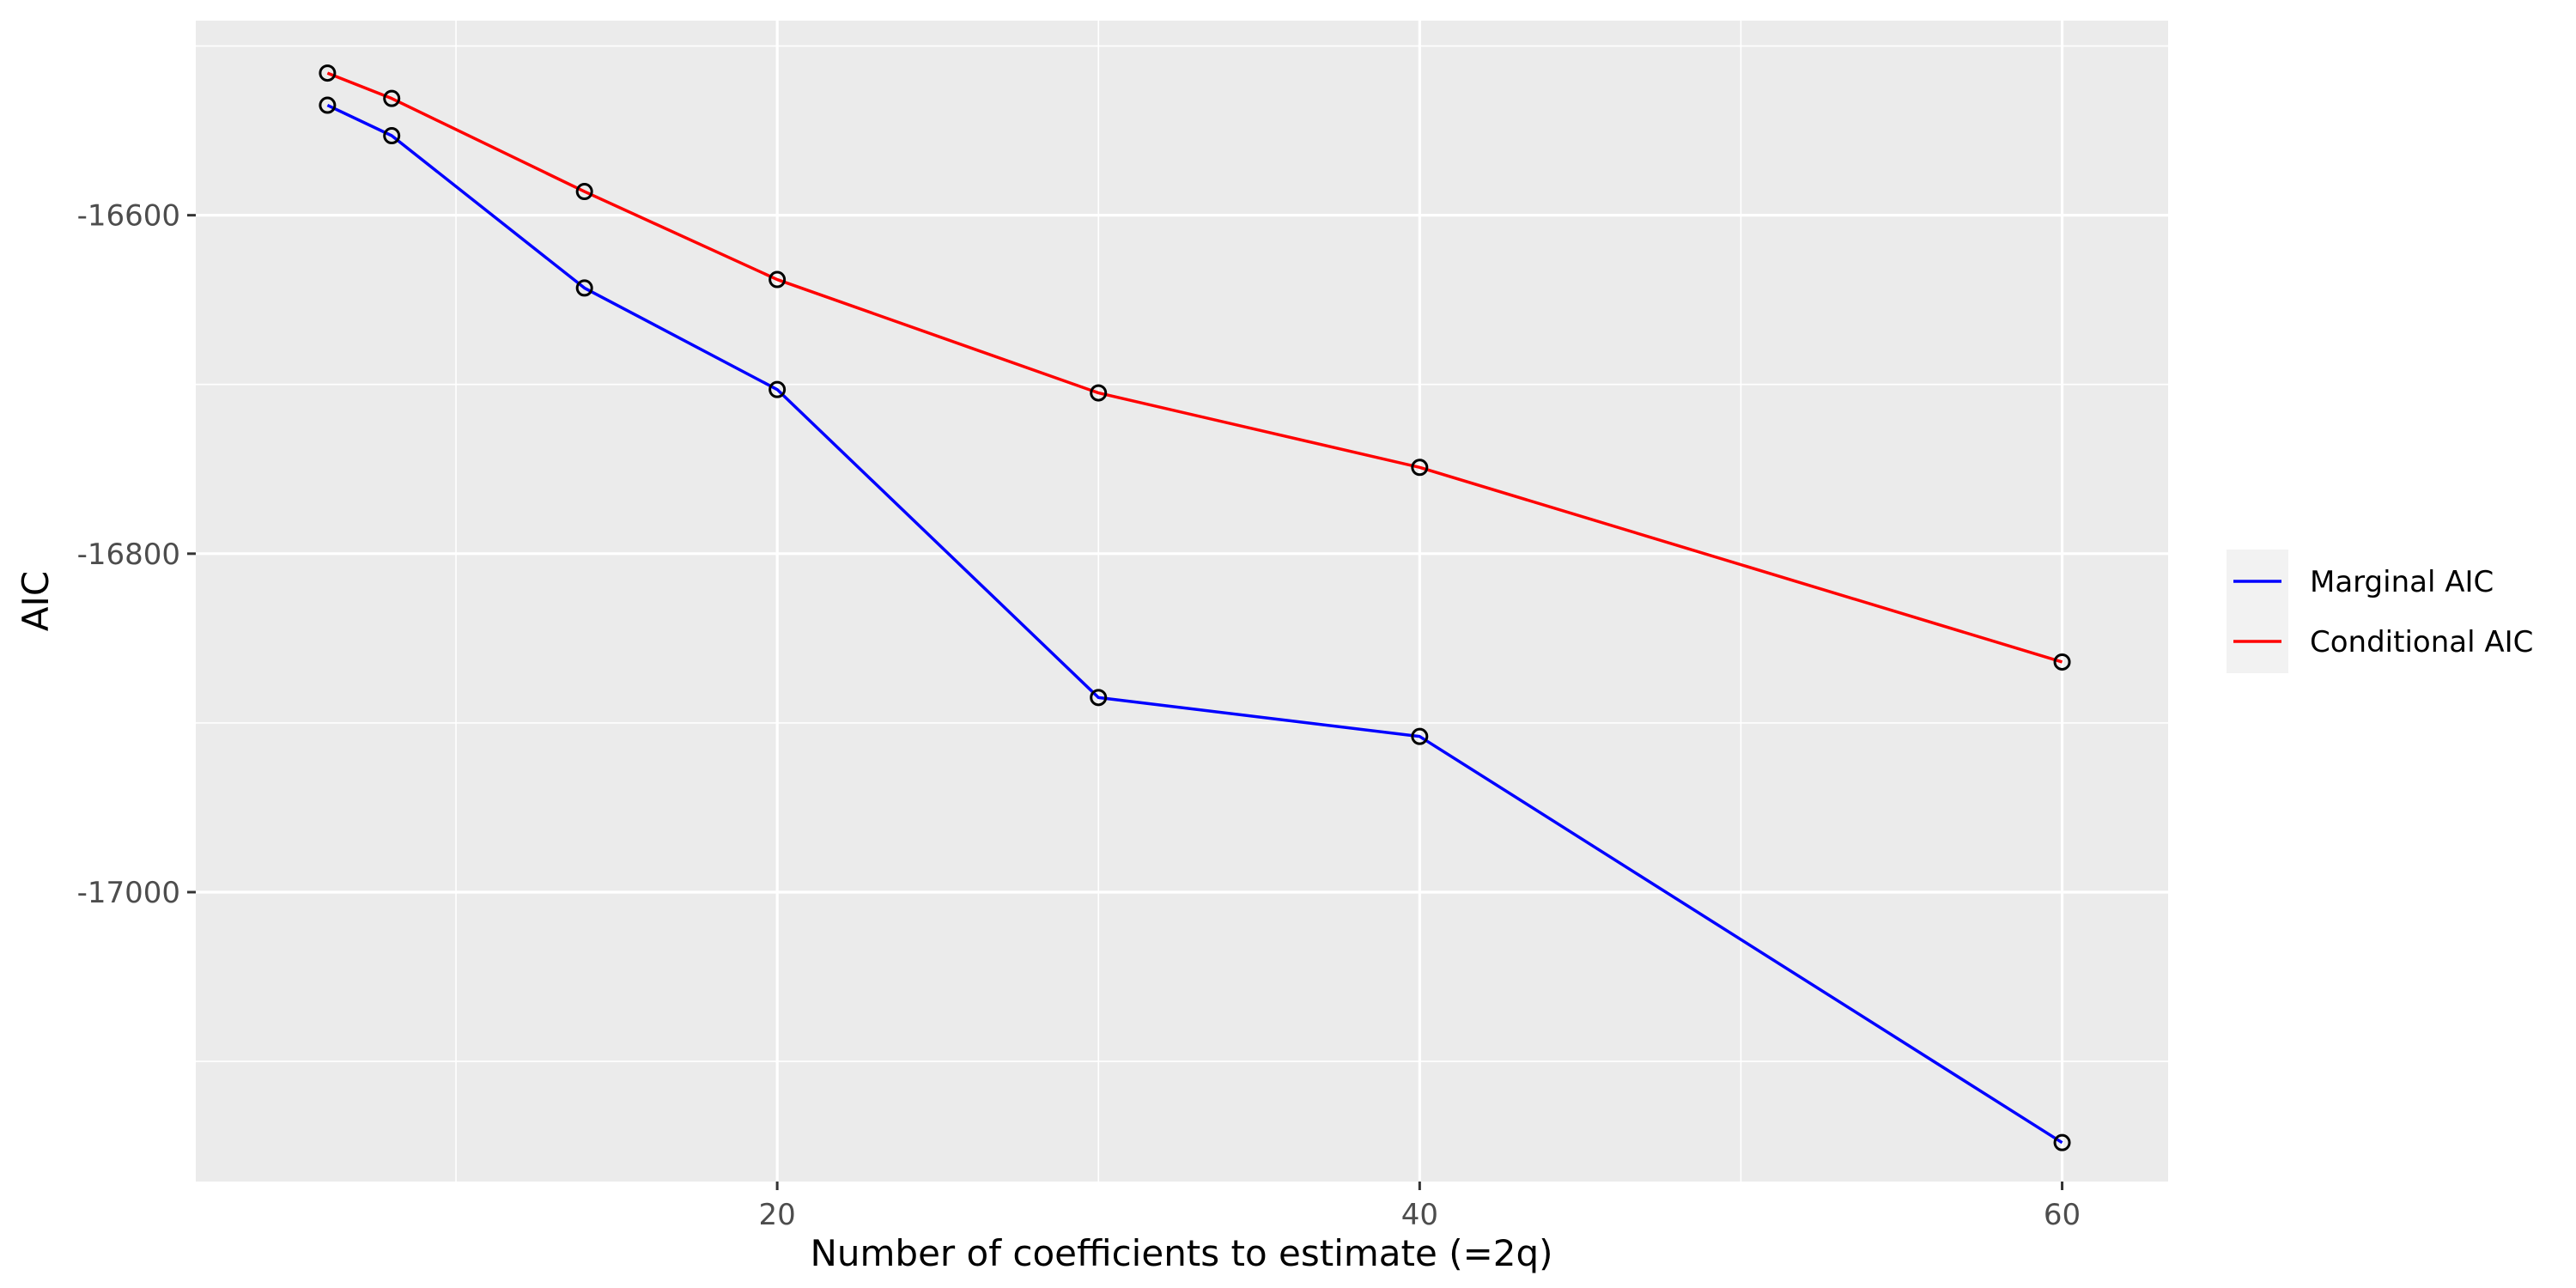 This screenshot has height=1288, width=2576. What do you see at coordinates (128, 893) in the screenshot?
I see `y-tick-label: -17000` at bounding box center [128, 893].